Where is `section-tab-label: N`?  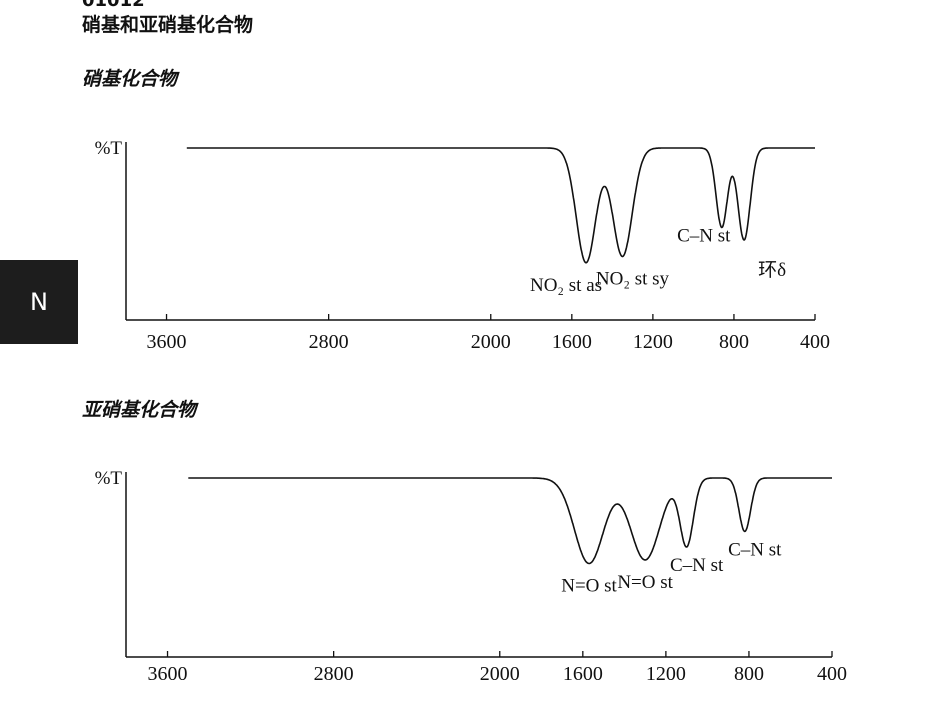
section-tab-label: N is located at coordinates (39, 302).